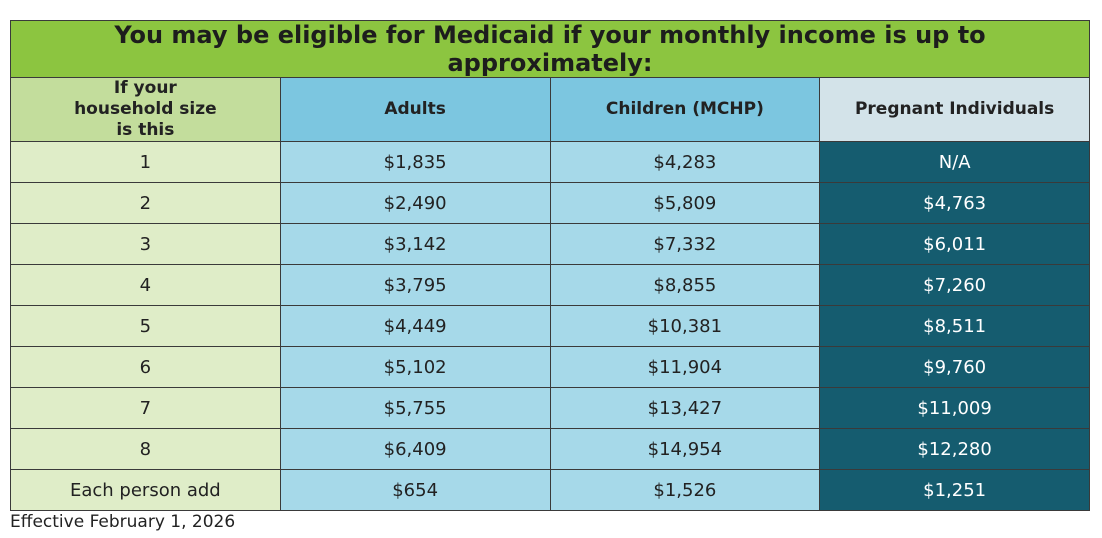  What do you see at coordinates (954, 490) in the screenshot?
I see `table-cell: $1,251` at bounding box center [954, 490].